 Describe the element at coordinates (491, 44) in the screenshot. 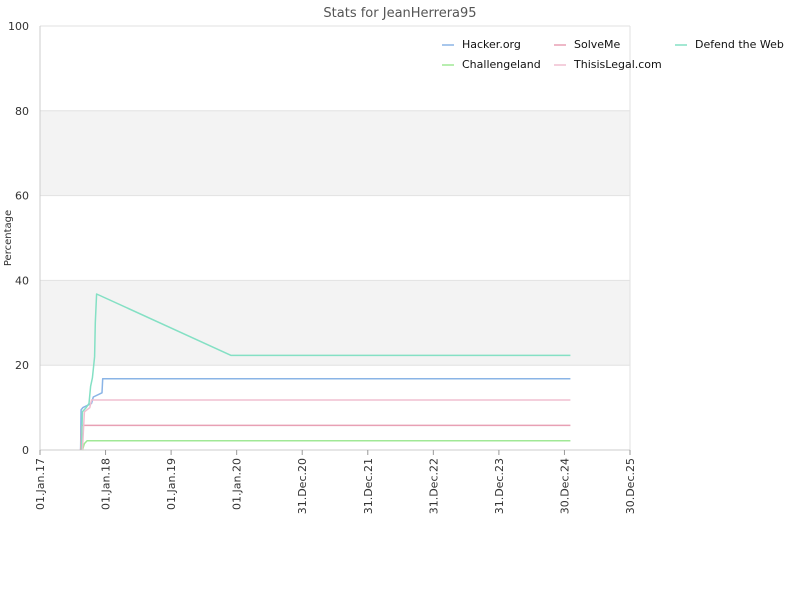

I see `legend-label-hacker-org: Hacker.org` at that location.